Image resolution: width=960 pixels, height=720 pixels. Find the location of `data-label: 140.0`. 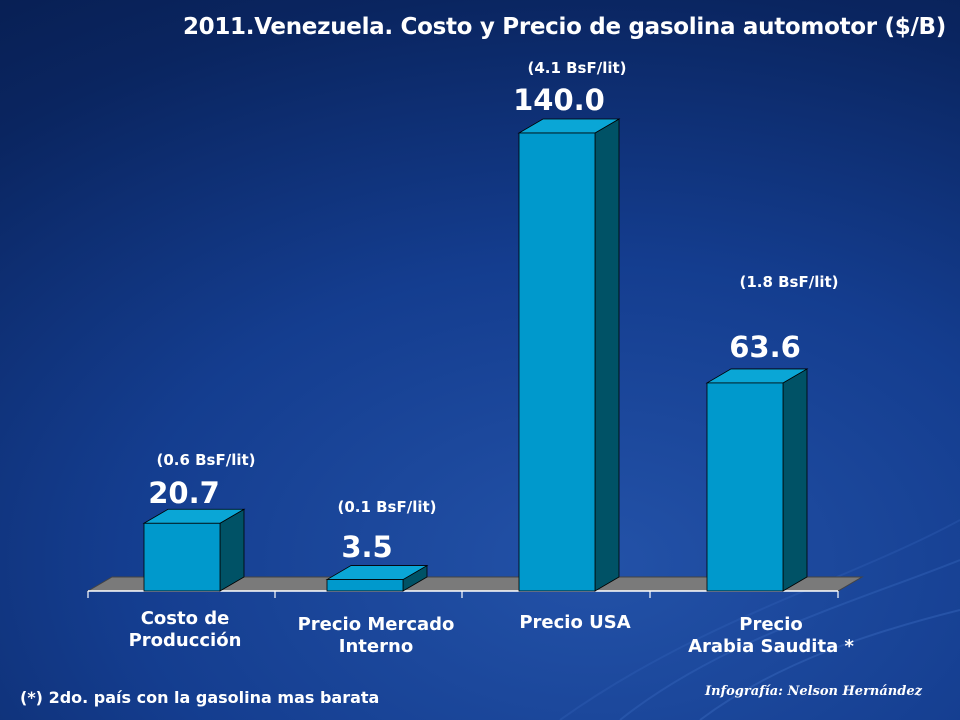

data-label: 140.0 is located at coordinates (559, 100).